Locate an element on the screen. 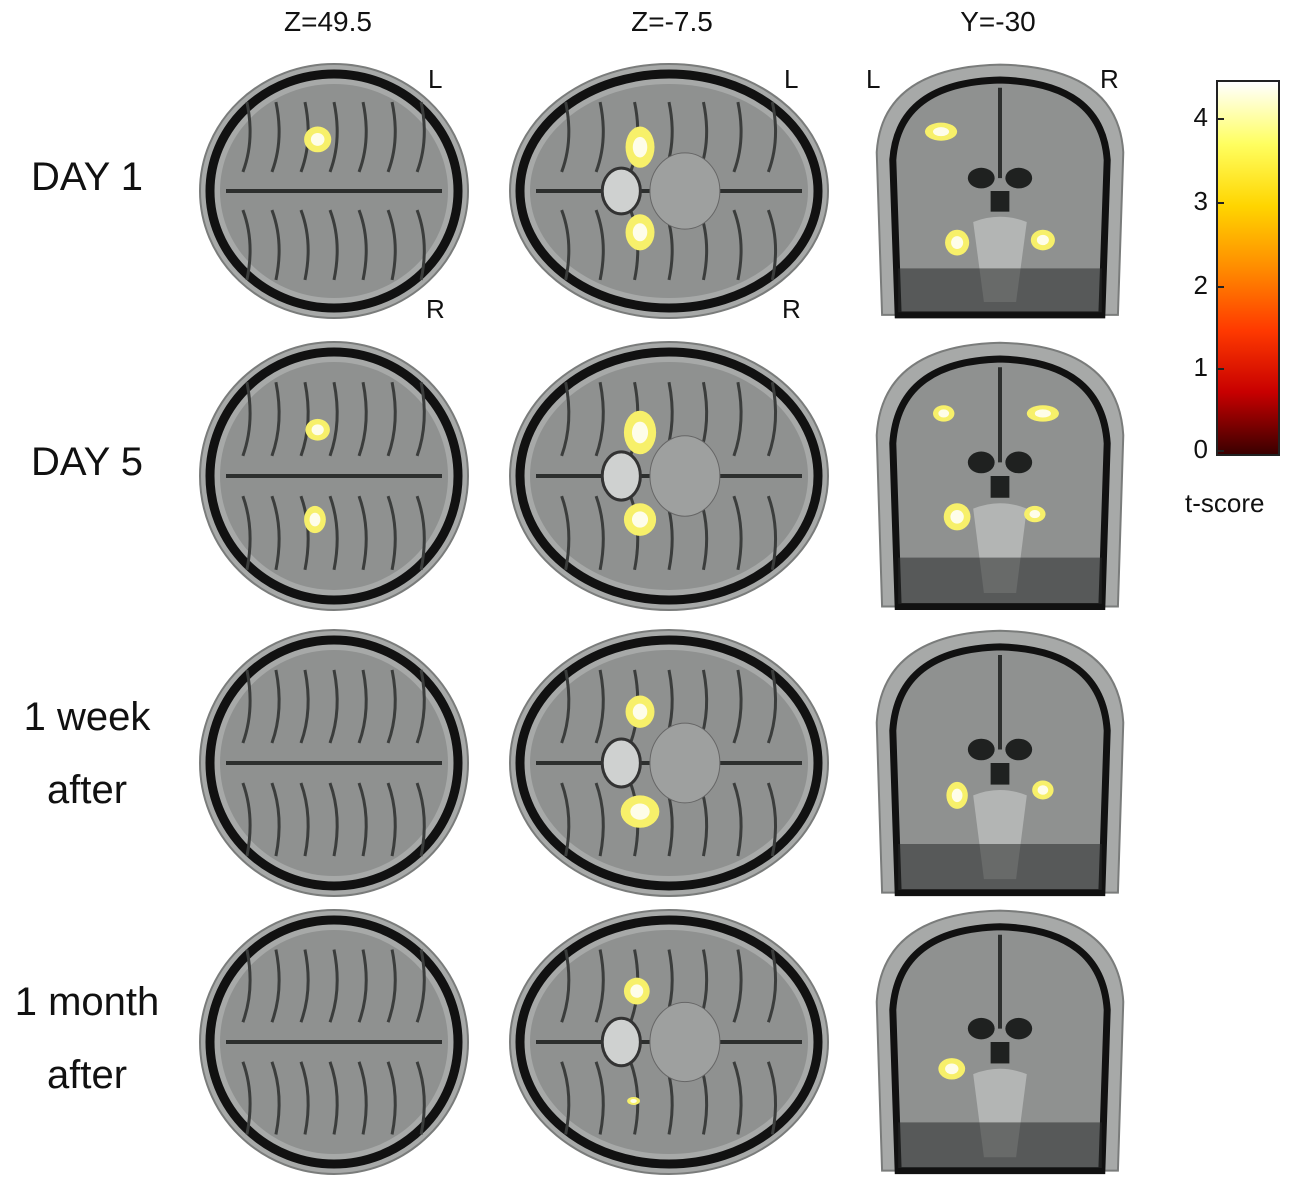 This screenshot has height=1186, width=1300. row-label-line: 1 month is located at coordinates (87, 1002).